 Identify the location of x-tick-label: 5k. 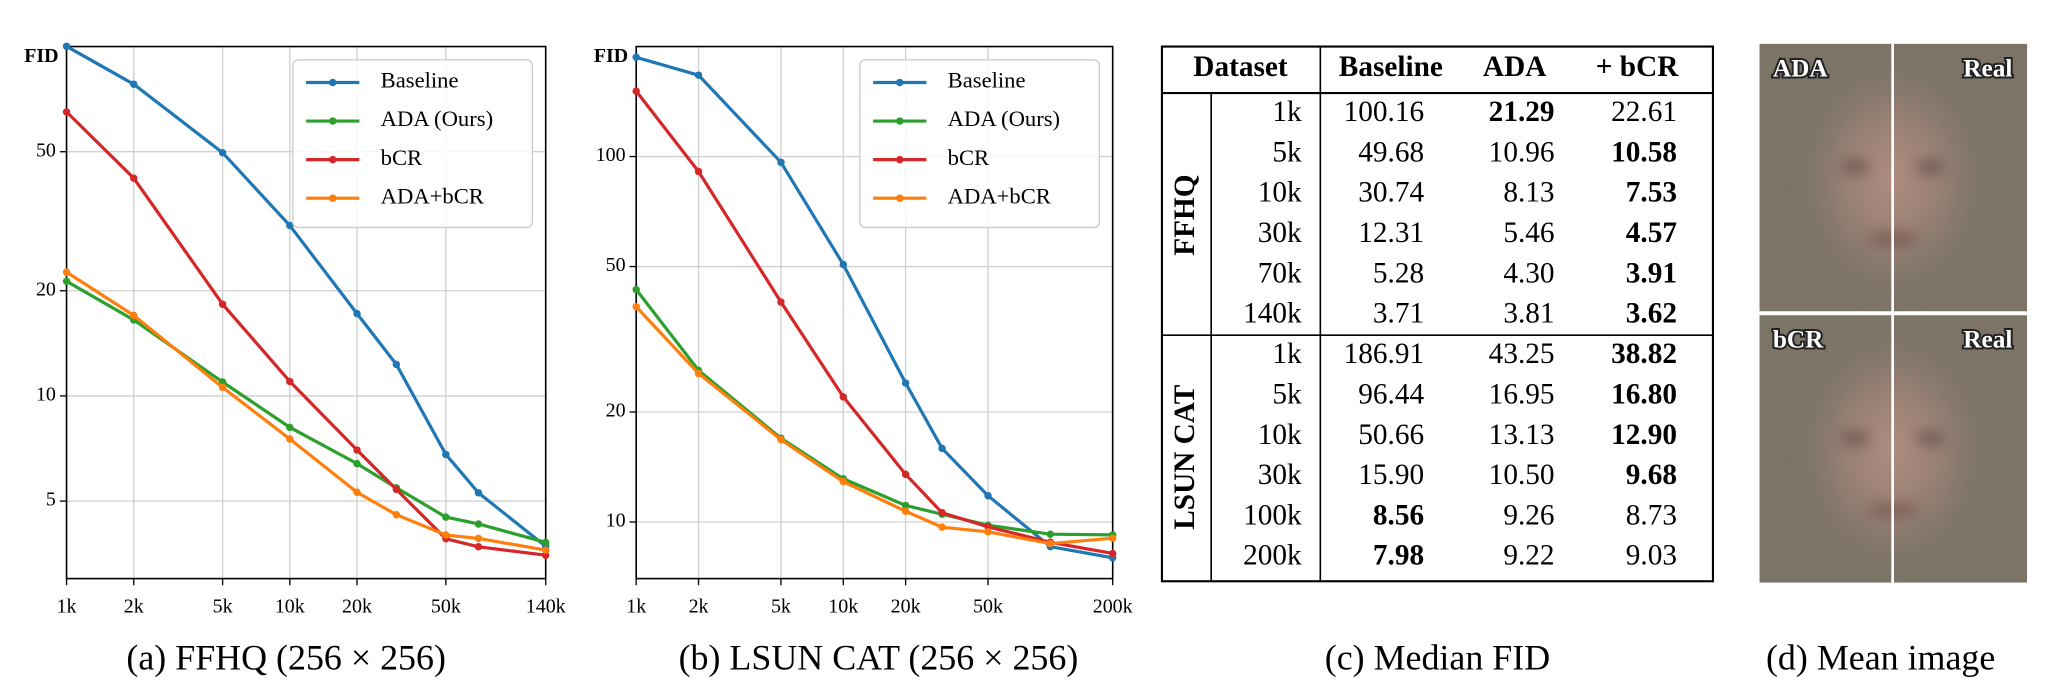
(223, 606).